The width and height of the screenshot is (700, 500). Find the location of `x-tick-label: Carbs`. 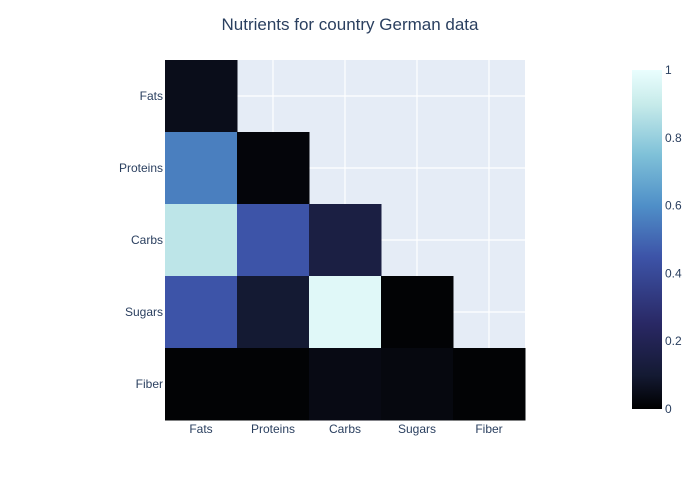

x-tick-label: Carbs is located at coordinates (345, 429).